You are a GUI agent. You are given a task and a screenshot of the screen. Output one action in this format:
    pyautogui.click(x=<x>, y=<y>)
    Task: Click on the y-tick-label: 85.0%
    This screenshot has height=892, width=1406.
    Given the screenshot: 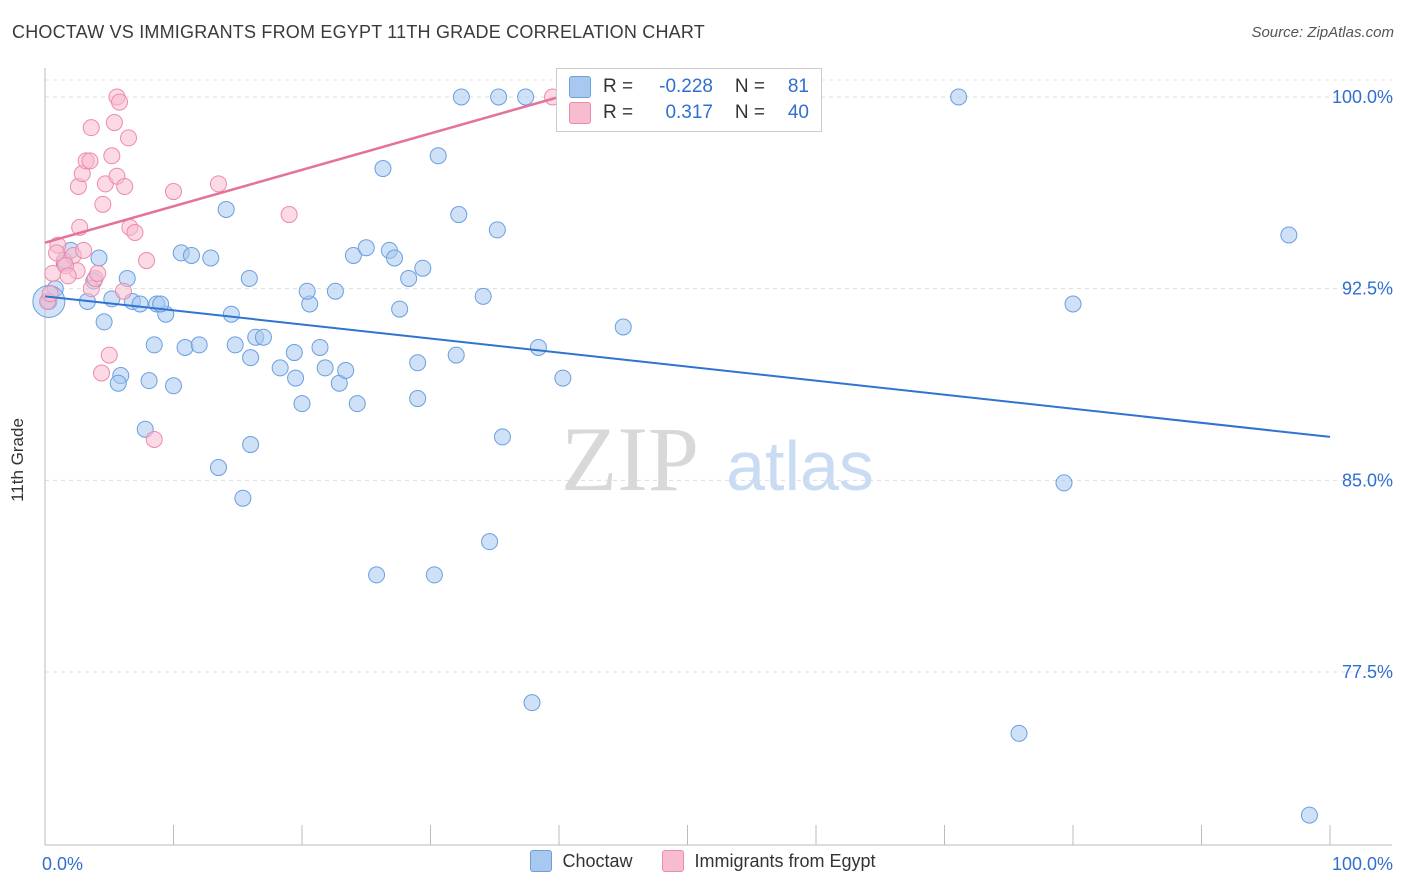 What is the action you would take?
    pyautogui.click(x=1367, y=480)
    